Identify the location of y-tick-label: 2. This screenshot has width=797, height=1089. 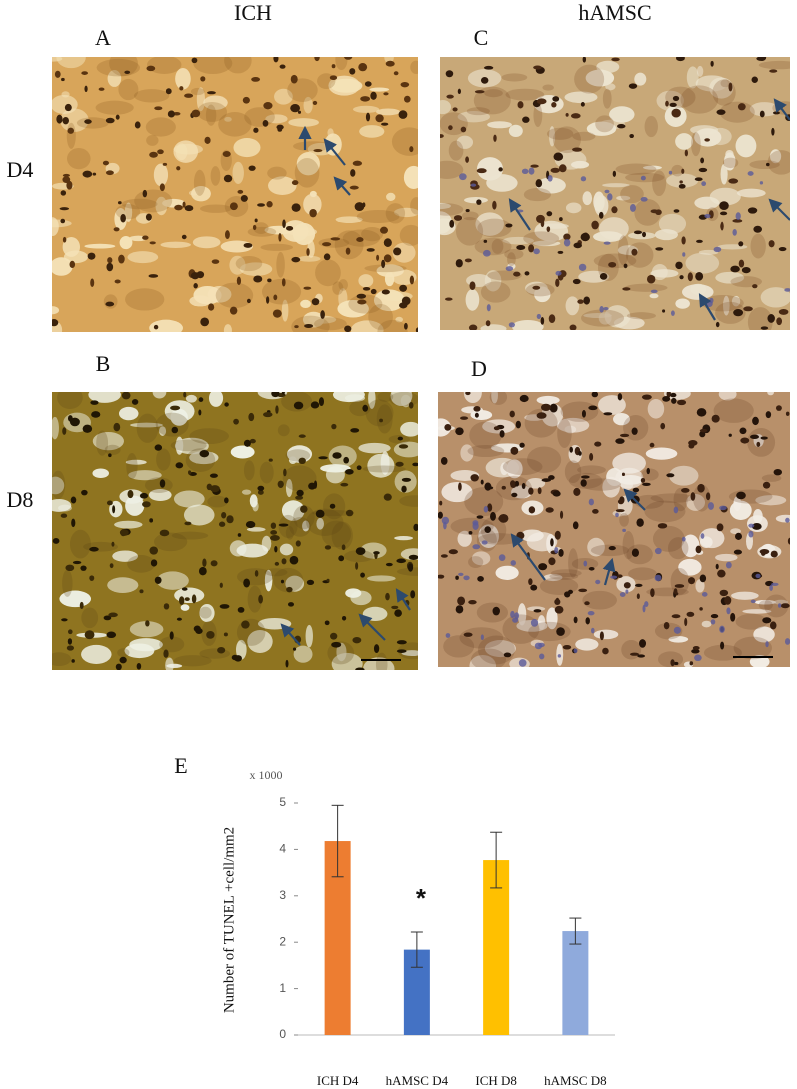
(282, 941).